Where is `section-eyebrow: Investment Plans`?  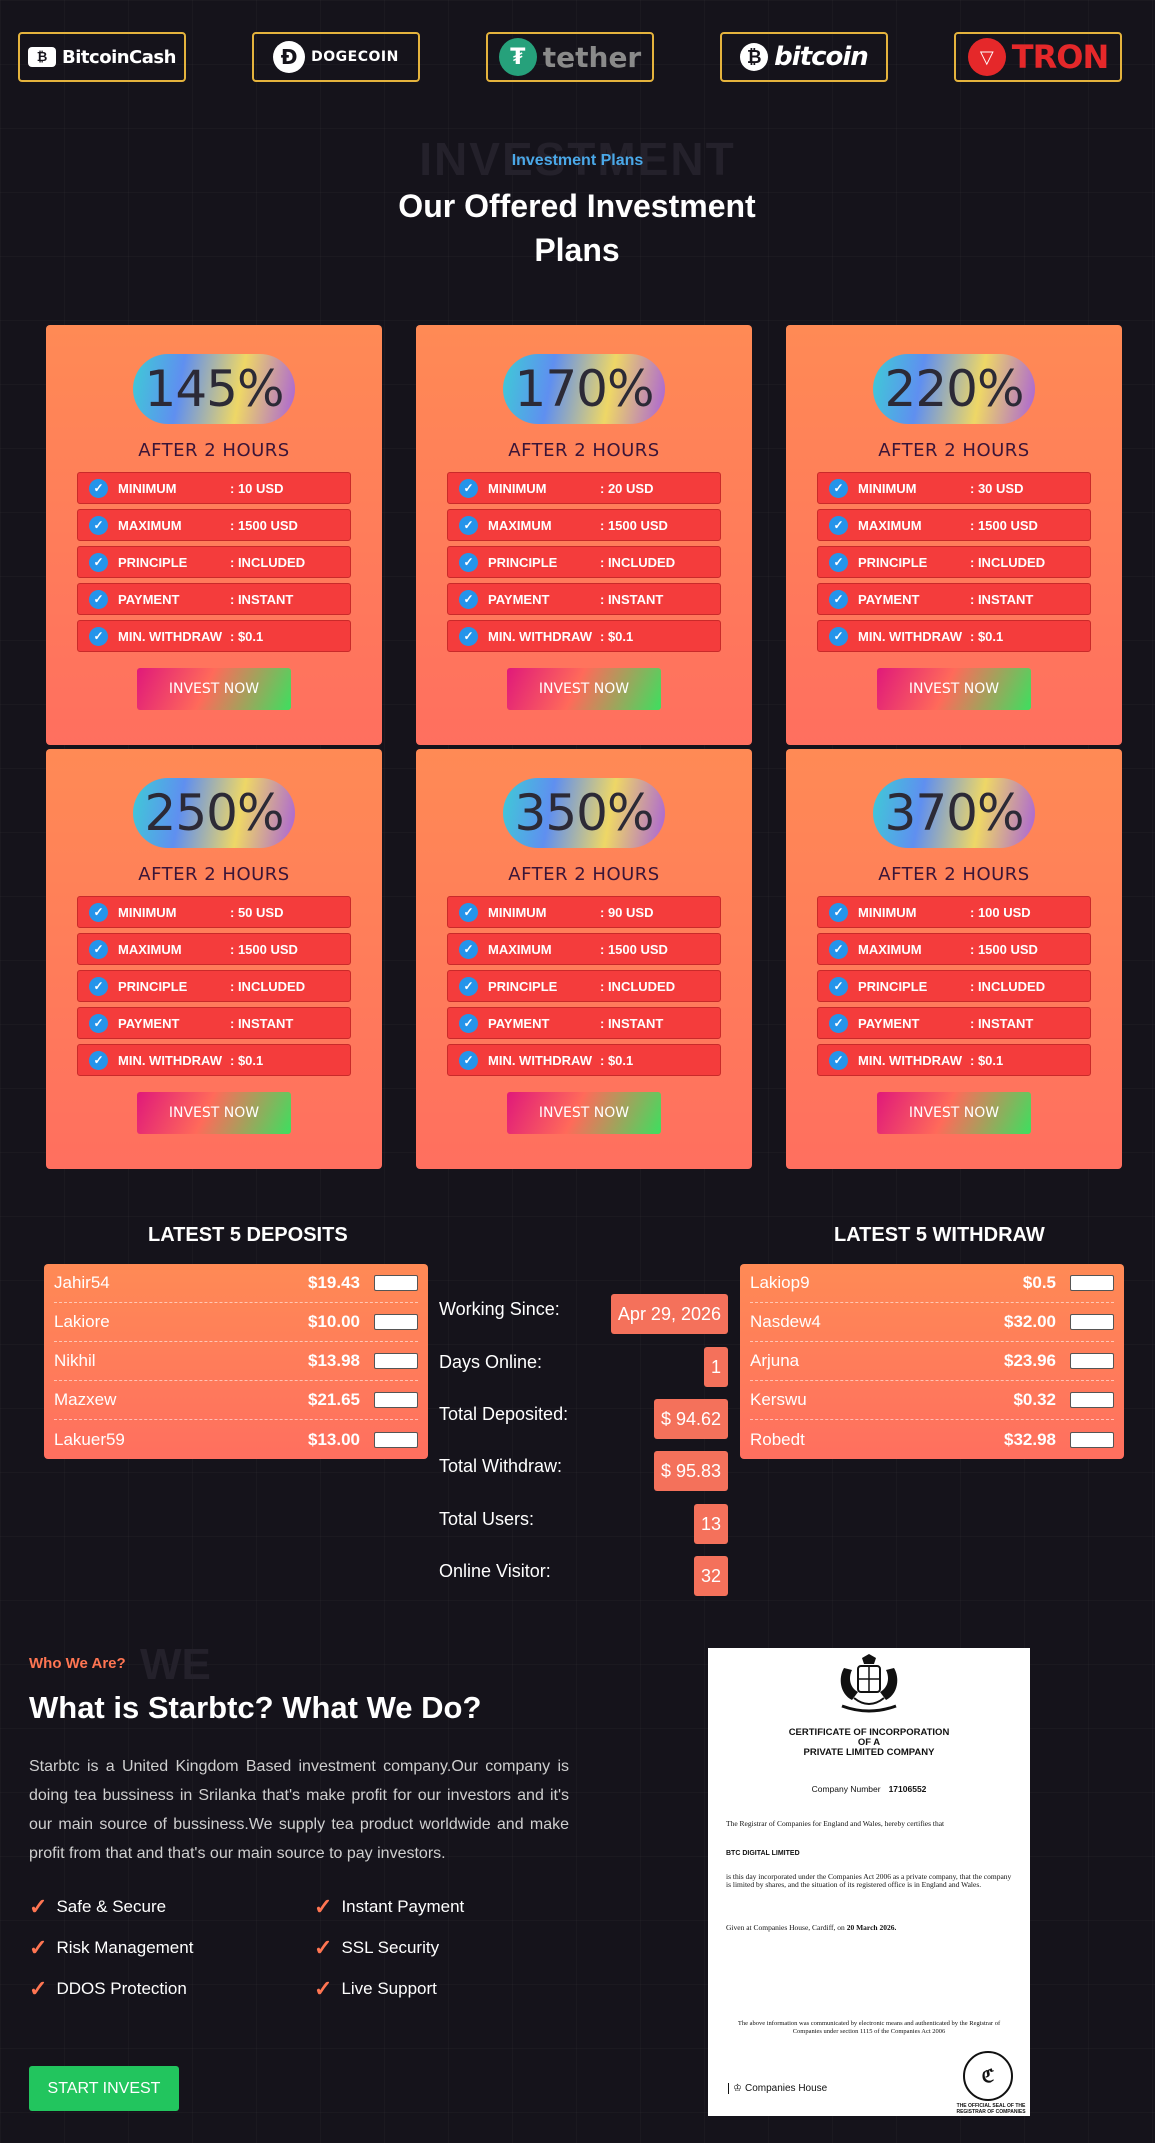
section-eyebrow: Investment Plans is located at coordinates (577, 160).